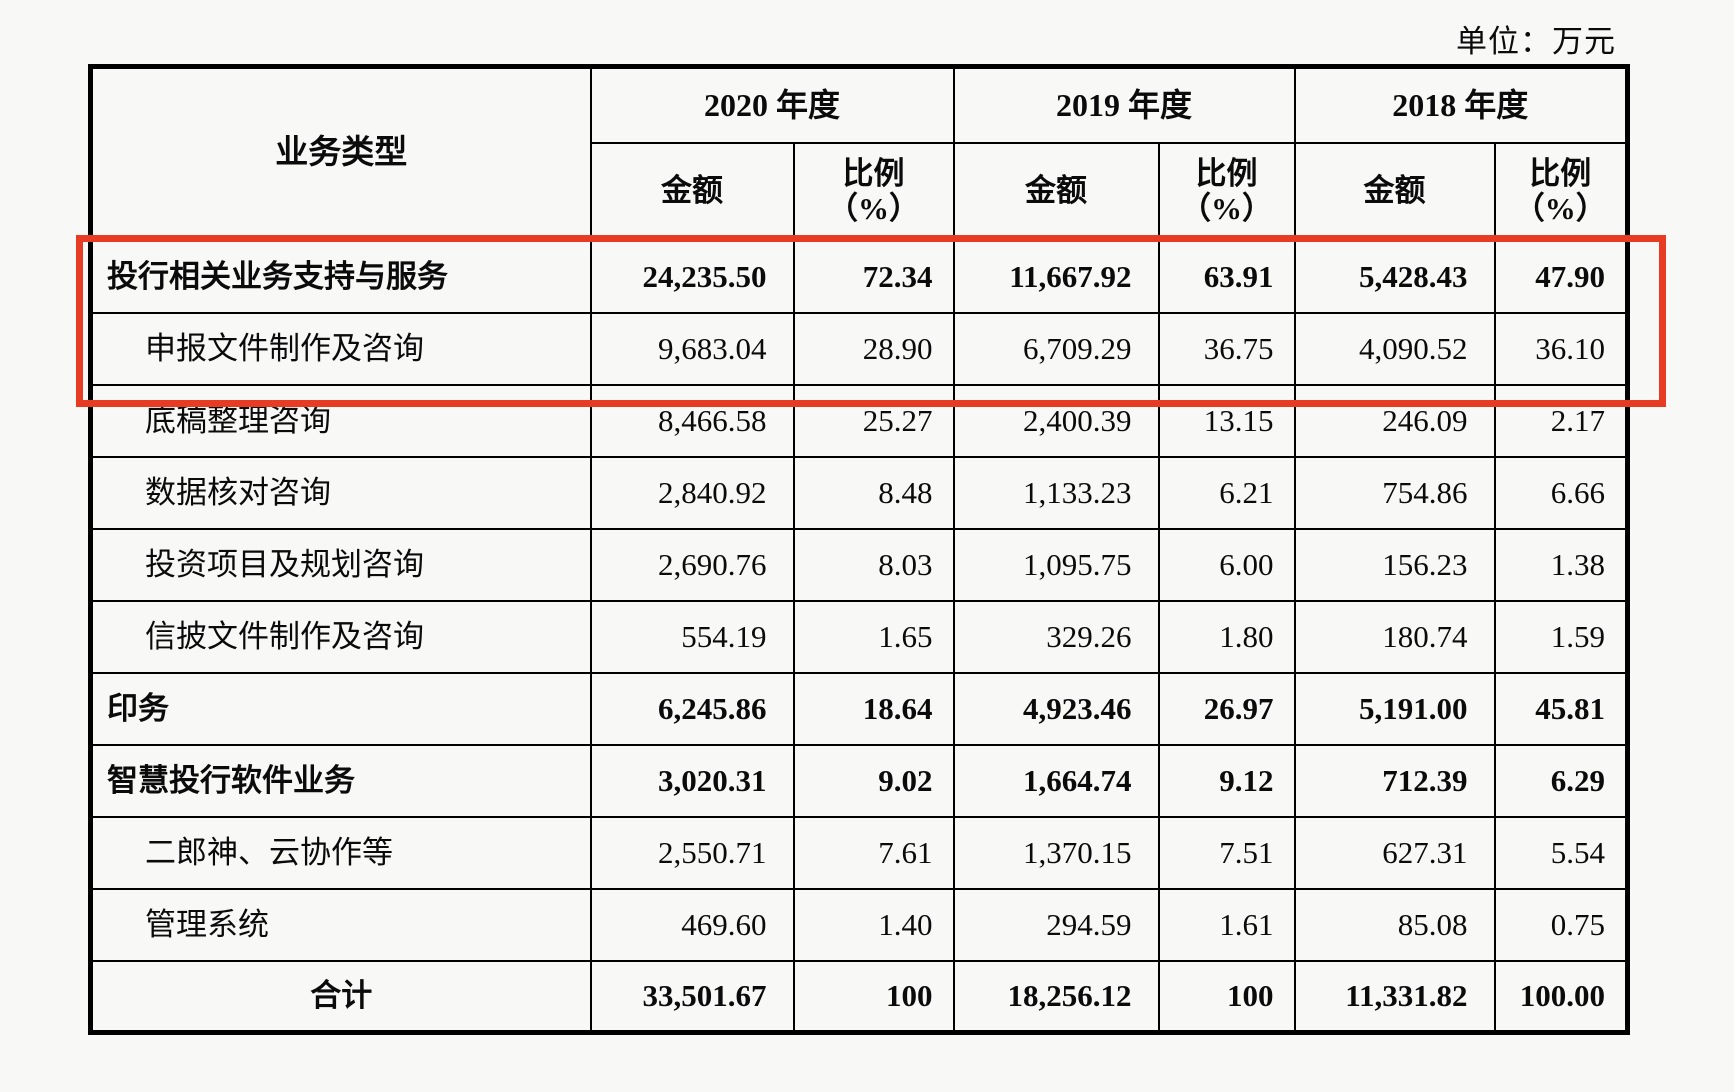 The width and height of the screenshot is (1734, 1092). What do you see at coordinates (1561, 852) in the screenshot?
I see `ratio-cell: 5.54` at bounding box center [1561, 852].